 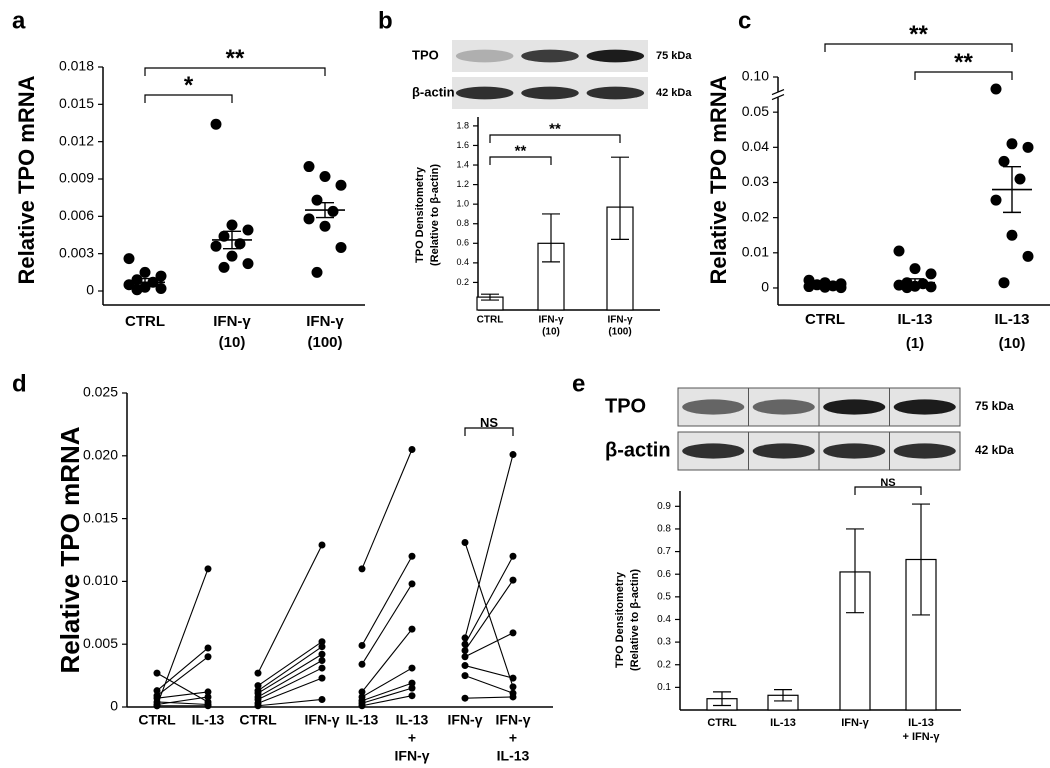 What do you see at coordinates (462, 262) in the screenshot?
I see `y-tick-label: 0.4` at bounding box center [462, 262].